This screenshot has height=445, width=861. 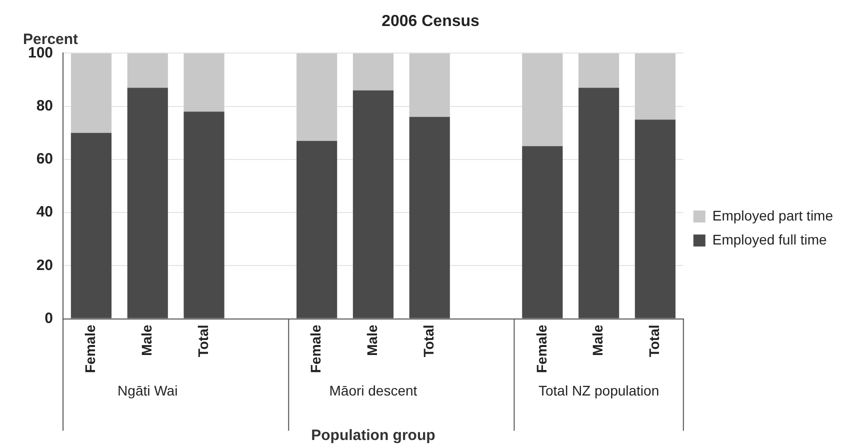 I want to click on legend-label: Employed part time, so click(x=773, y=215).